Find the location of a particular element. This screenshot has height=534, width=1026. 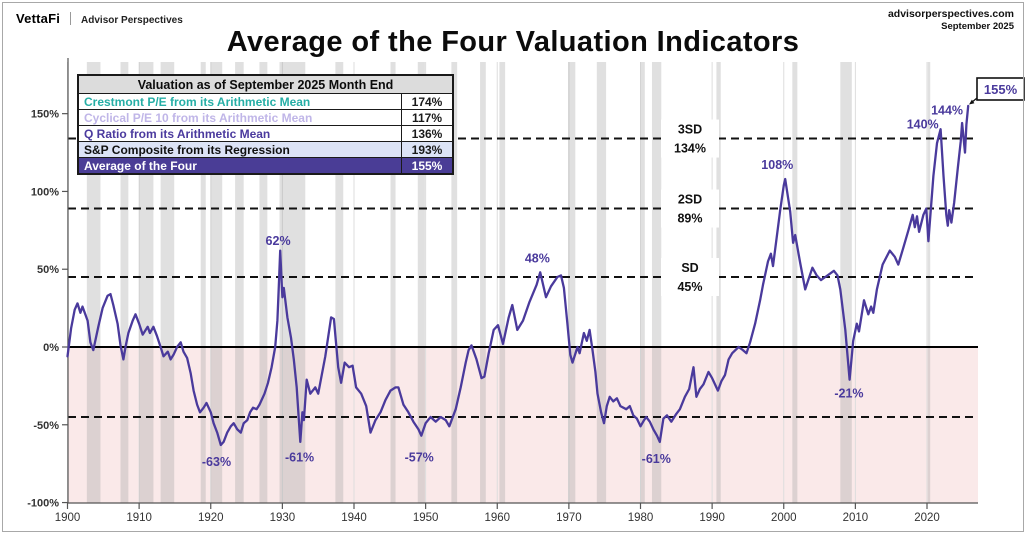

x-tick-label: 1930 is located at coordinates (283, 518).